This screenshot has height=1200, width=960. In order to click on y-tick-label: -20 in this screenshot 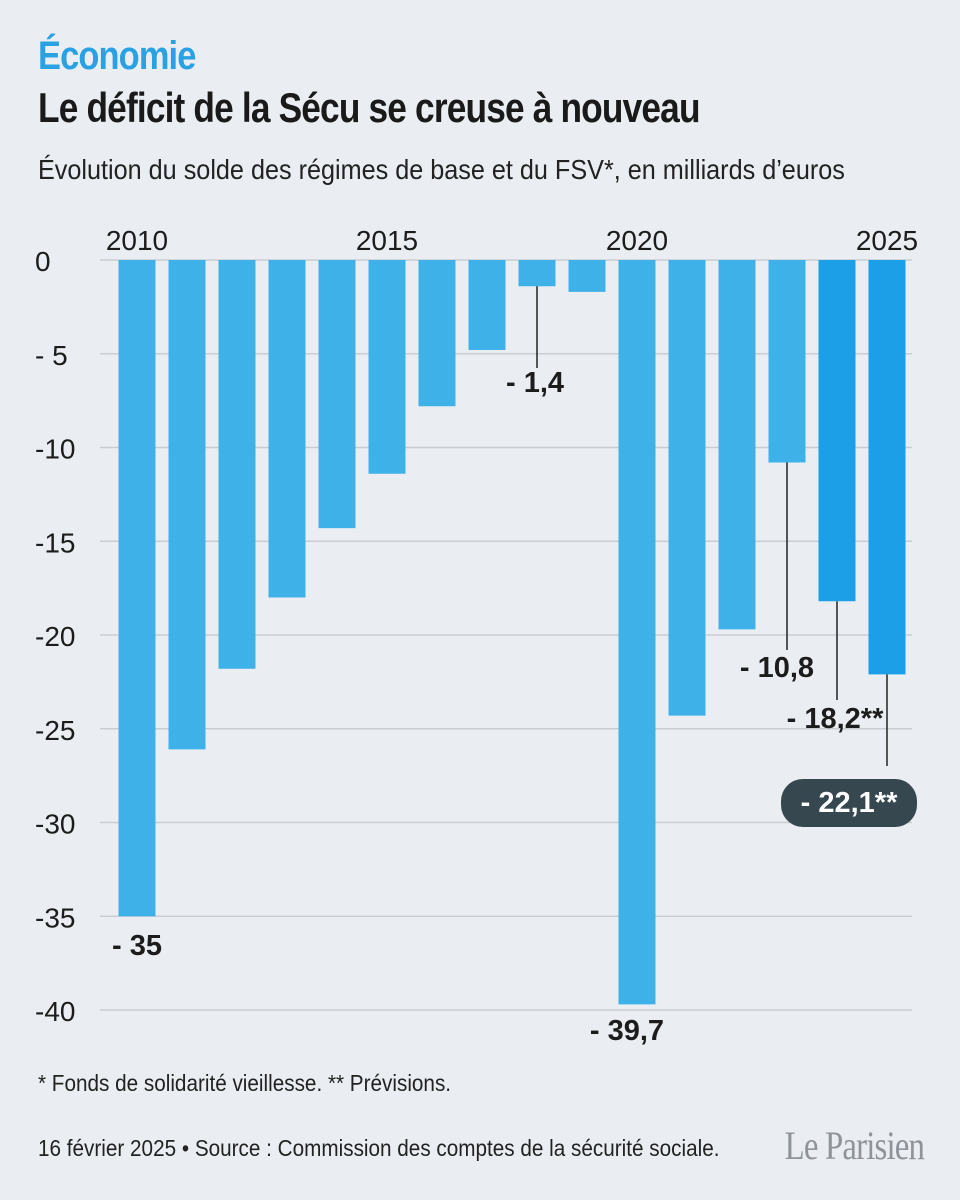, I will do `click(55, 636)`.